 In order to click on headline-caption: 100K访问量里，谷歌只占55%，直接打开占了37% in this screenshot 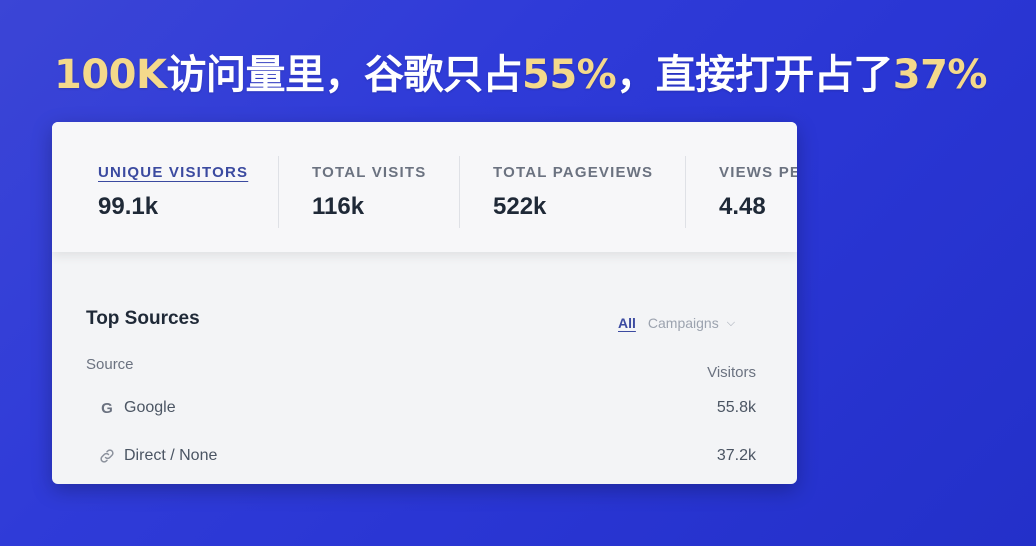, I will do `click(521, 71)`.